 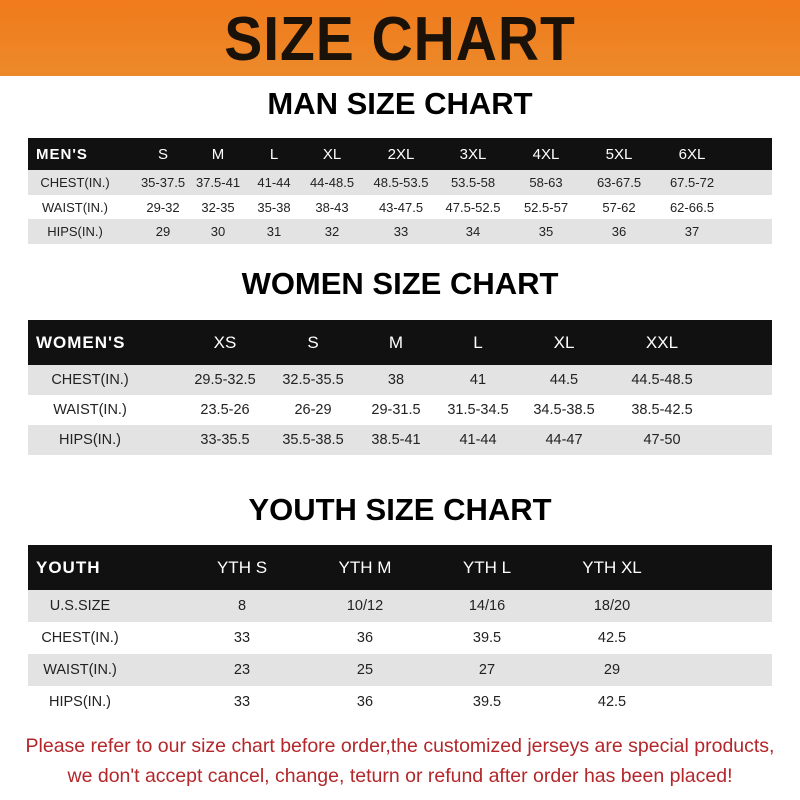 What do you see at coordinates (313, 440) in the screenshot?
I see `table-cell: 35.5-38.5` at bounding box center [313, 440].